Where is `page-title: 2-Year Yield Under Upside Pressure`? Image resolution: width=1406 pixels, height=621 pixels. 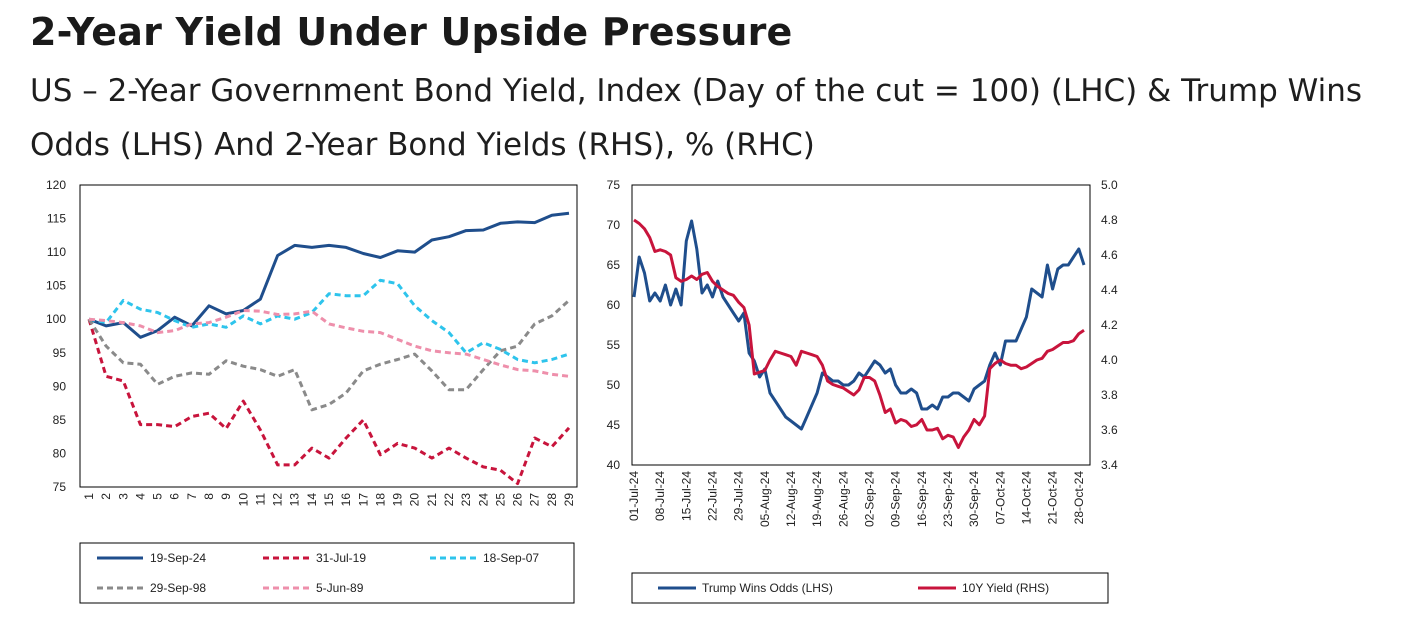 page-title: 2-Year Yield Under Upside Pressure is located at coordinates (411, 32).